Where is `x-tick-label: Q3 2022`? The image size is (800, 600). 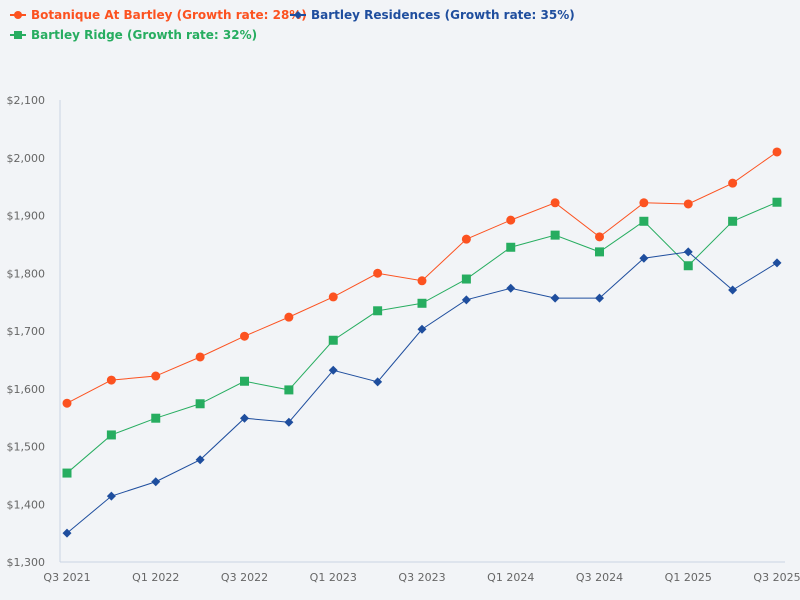 x-tick-label: Q3 2022 is located at coordinates (244, 577).